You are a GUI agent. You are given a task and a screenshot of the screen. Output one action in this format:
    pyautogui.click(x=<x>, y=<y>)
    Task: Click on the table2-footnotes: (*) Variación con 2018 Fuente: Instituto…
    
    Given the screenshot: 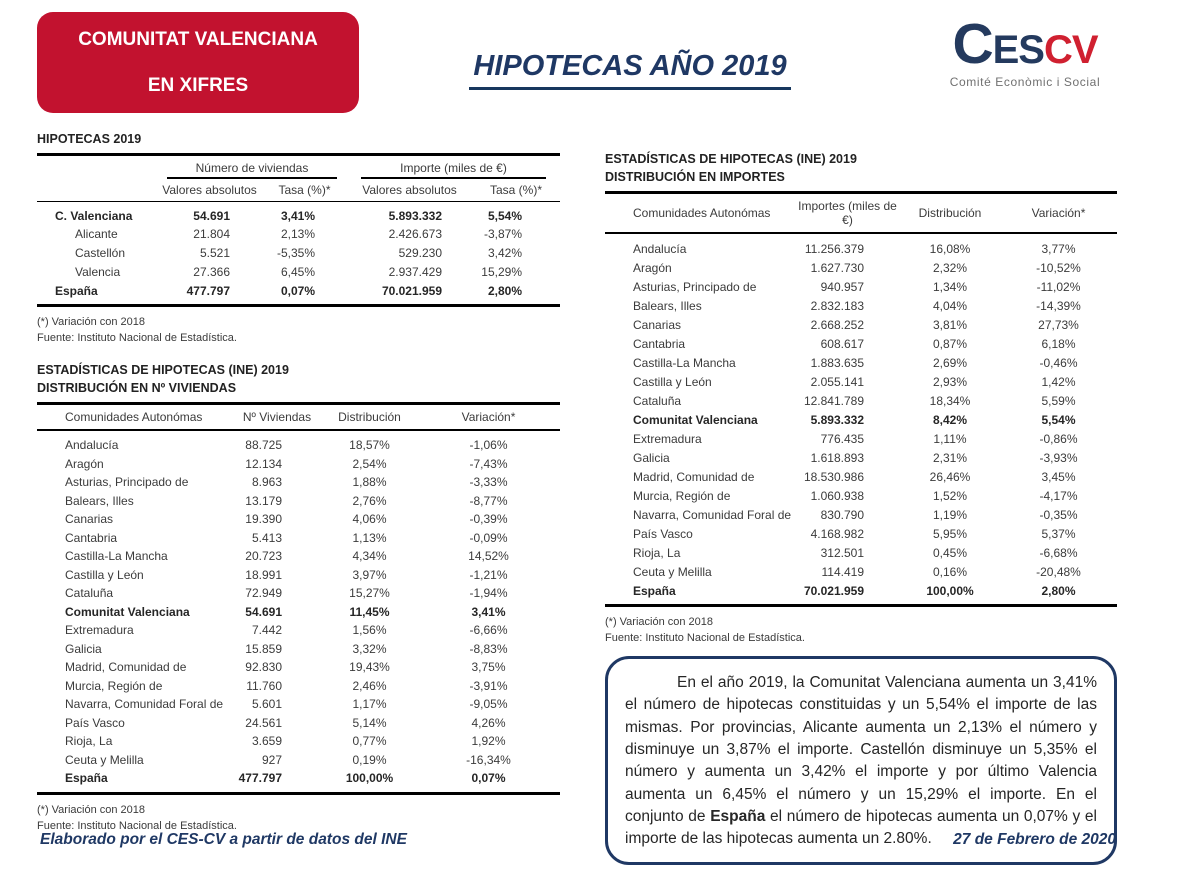 What is the action you would take?
    pyautogui.click(x=298, y=819)
    